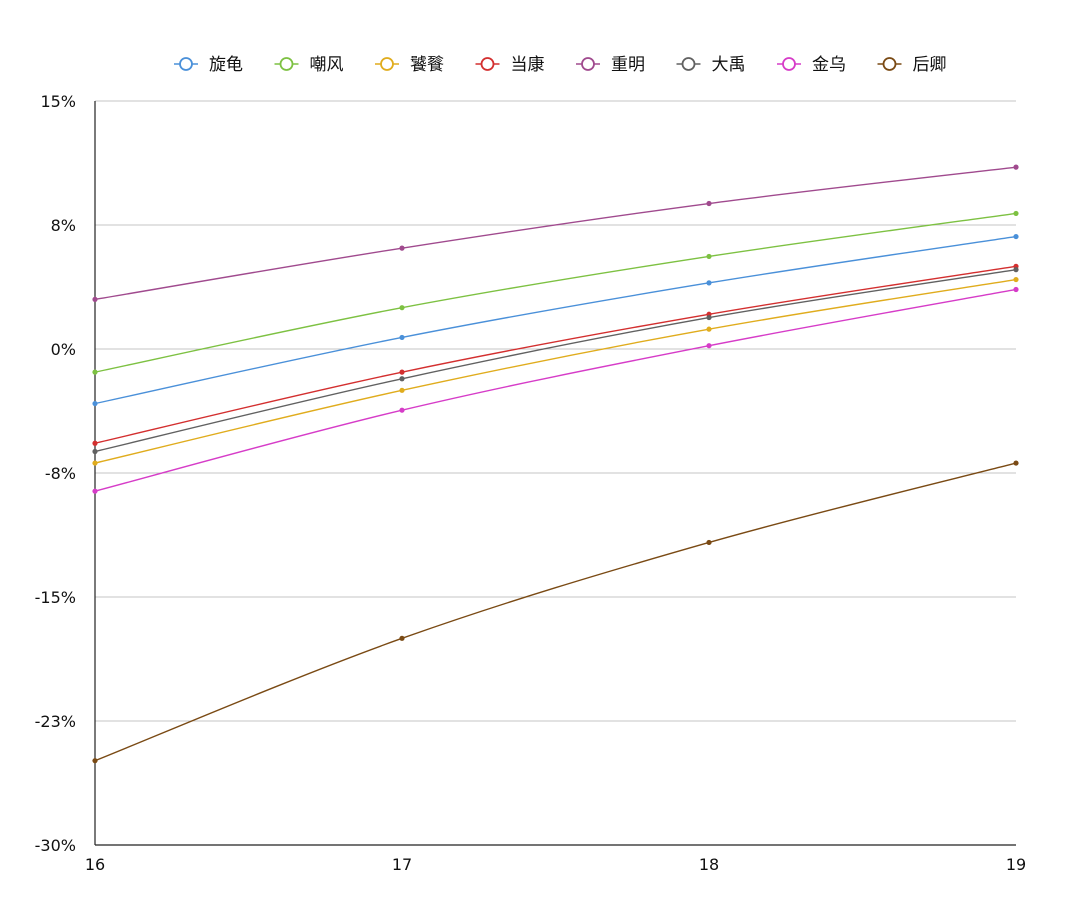 This screenshot has height=916, width=1080. I want to click on legend-label: 旋龟, so click(226, 65).